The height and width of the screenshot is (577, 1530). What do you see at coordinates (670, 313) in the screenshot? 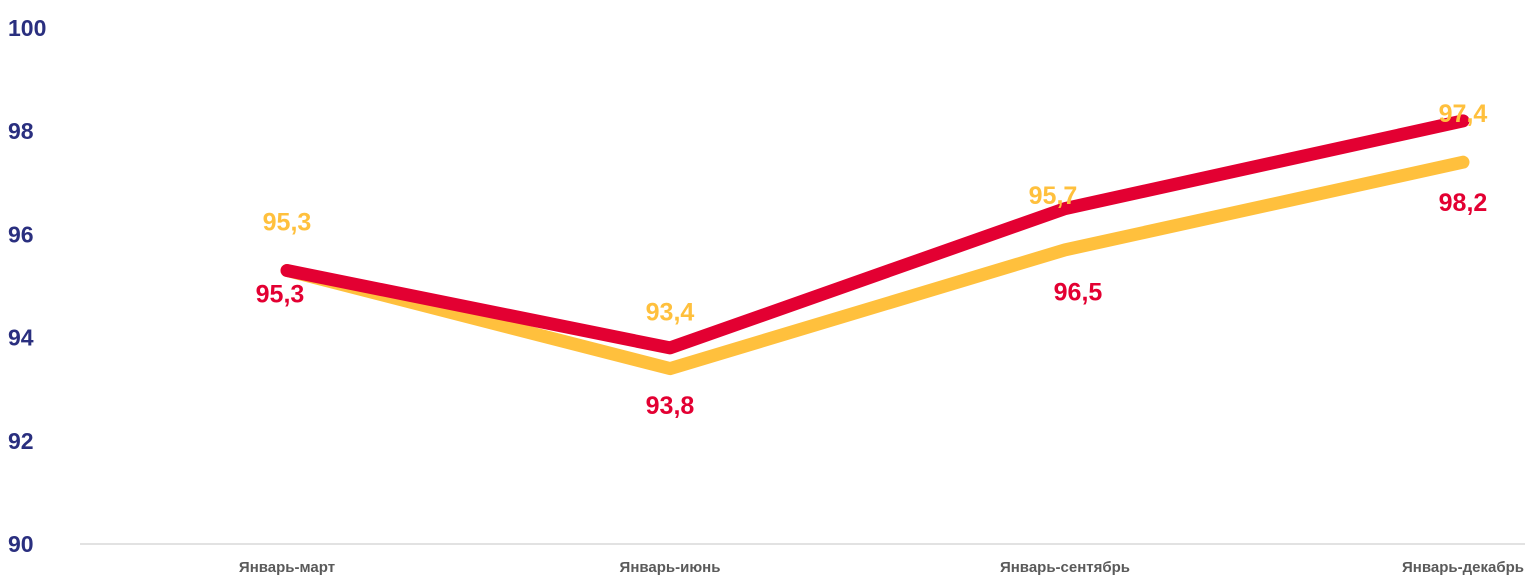
I see `data-label: 93,4` at bounding box center [670, 313].